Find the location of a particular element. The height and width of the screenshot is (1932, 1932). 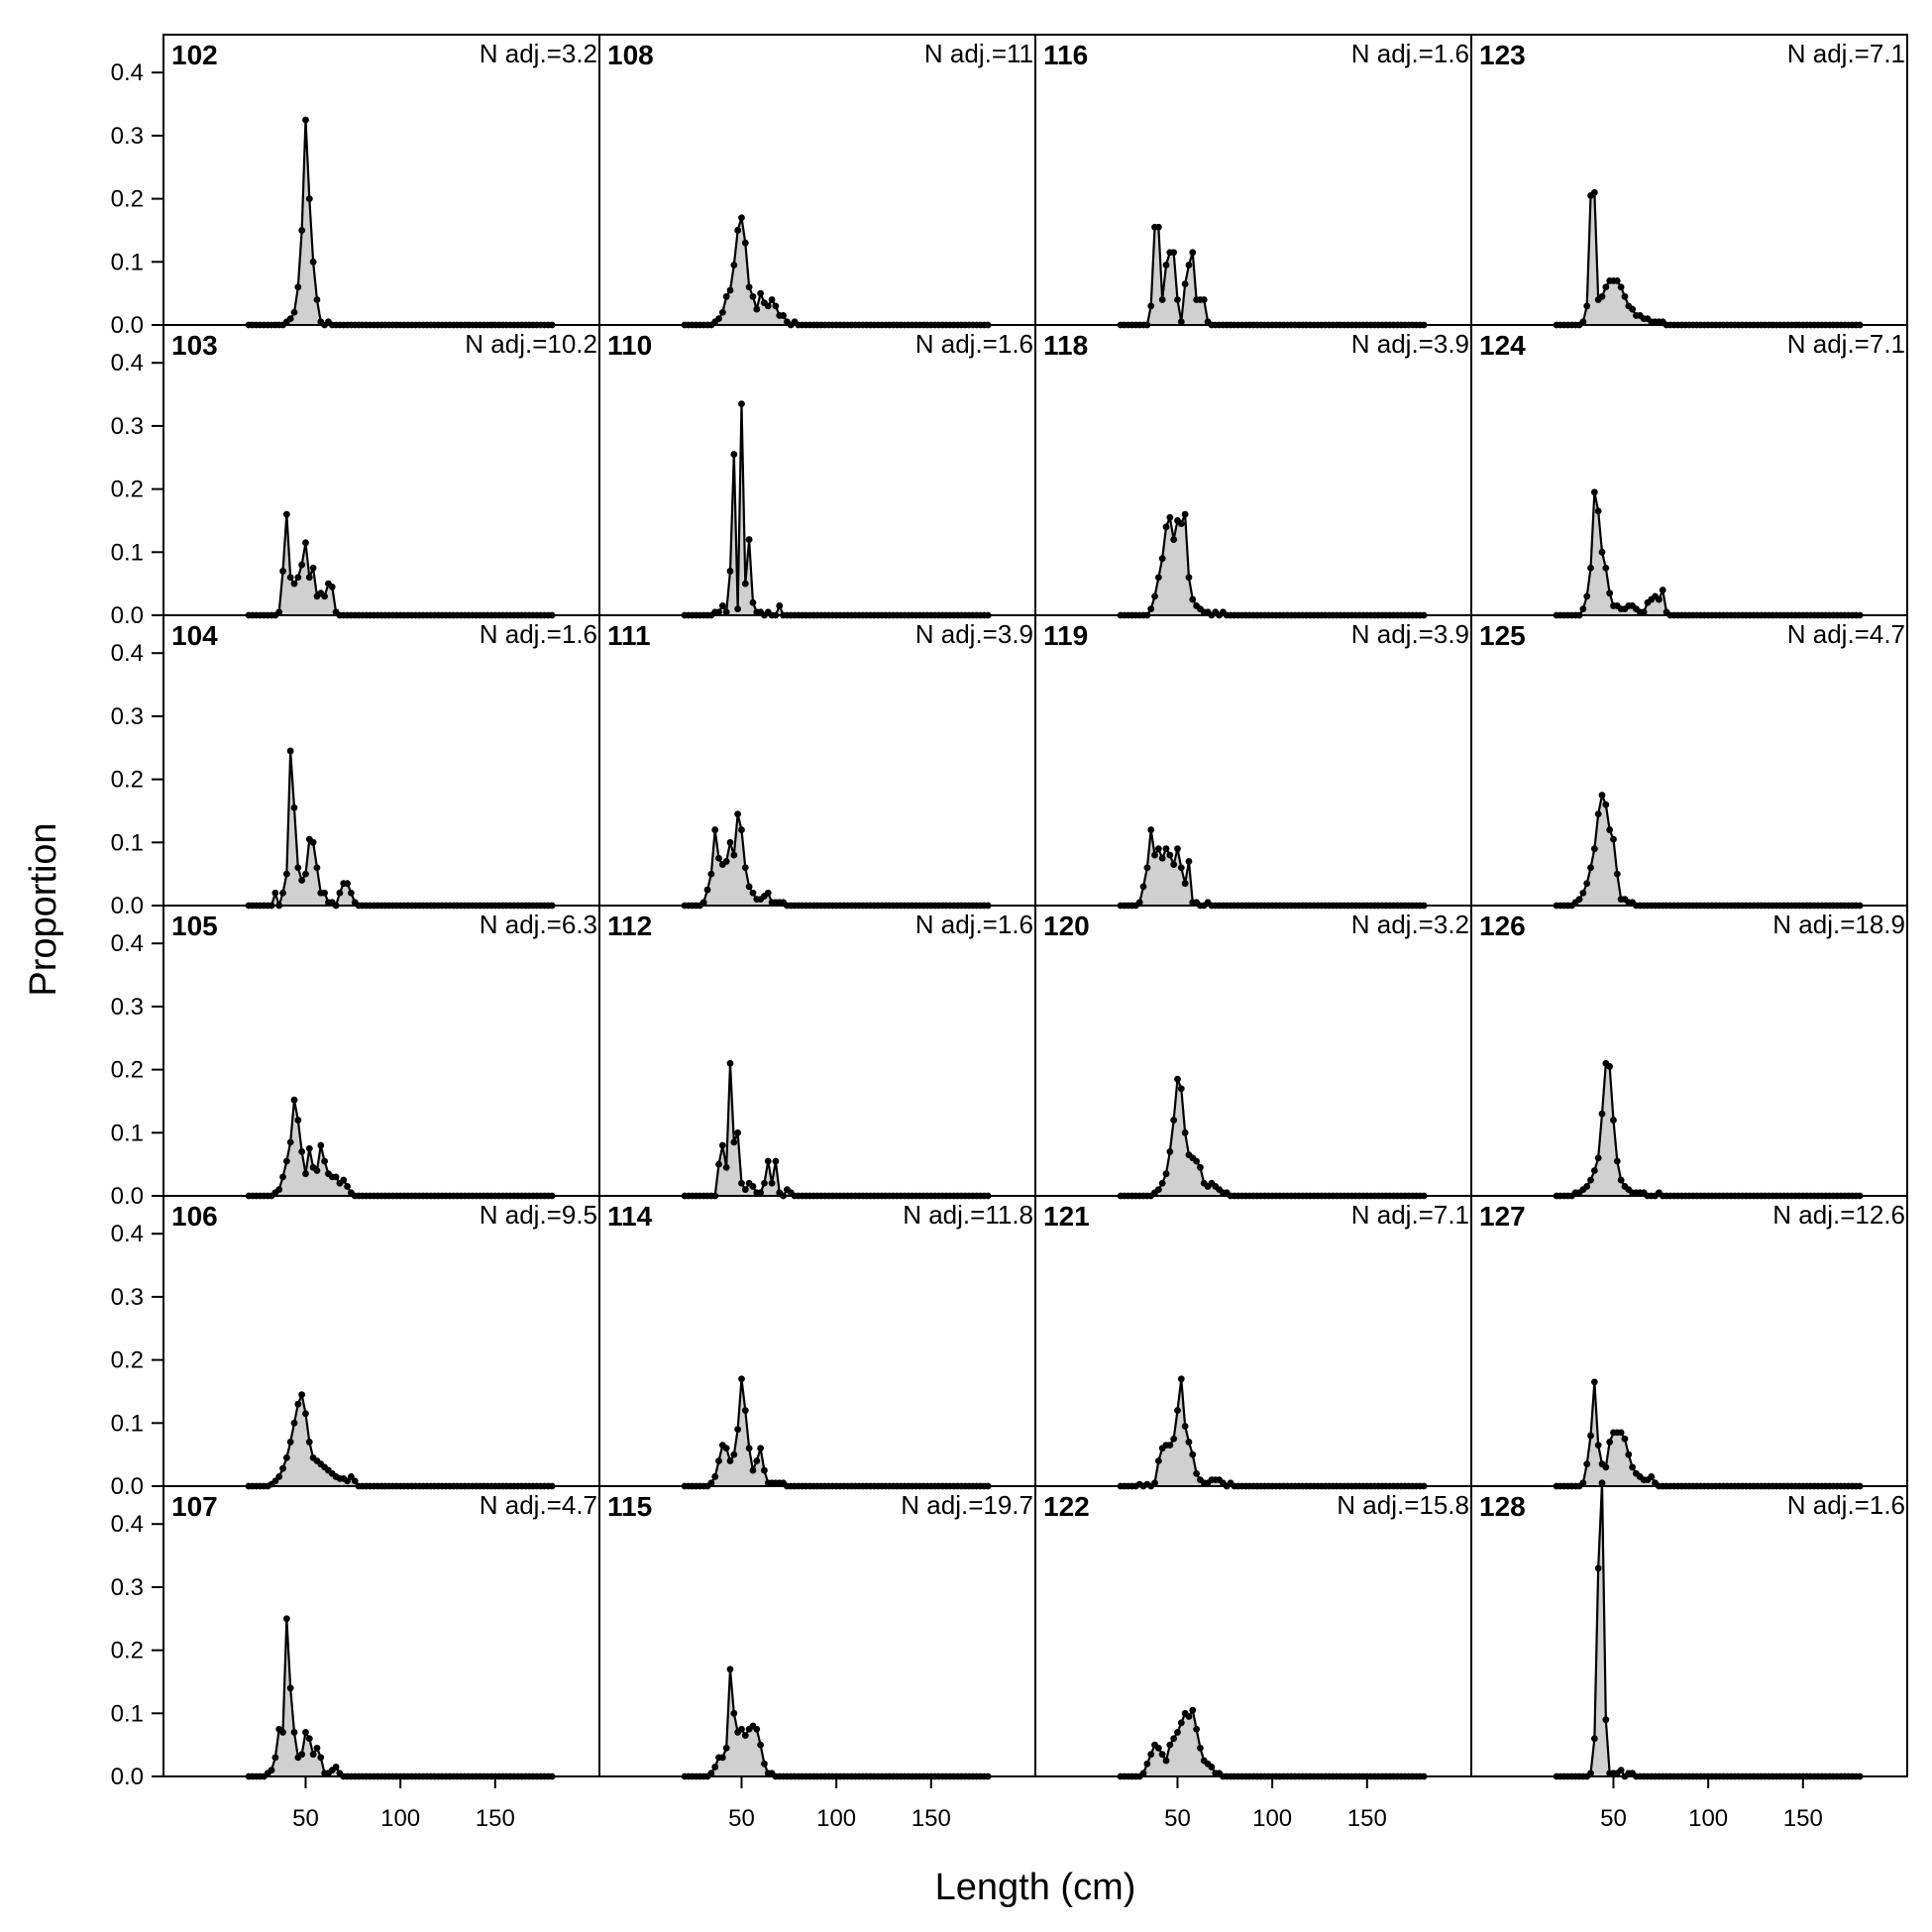

panel-114: 114 N adj.=11.8 is located at coordinates (817, 1342).